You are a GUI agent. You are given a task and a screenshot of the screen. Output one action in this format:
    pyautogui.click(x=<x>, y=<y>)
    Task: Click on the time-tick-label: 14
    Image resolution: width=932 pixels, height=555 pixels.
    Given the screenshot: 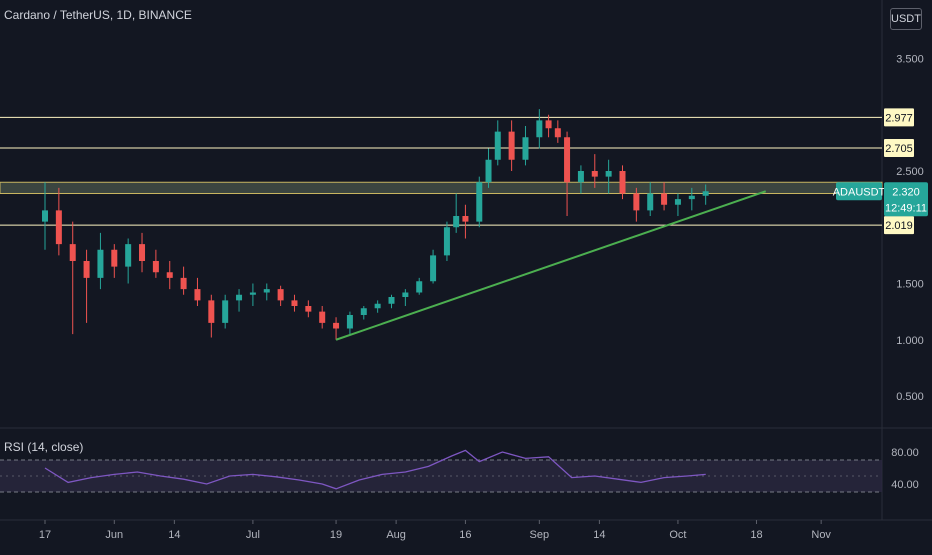 What is the action you would take?
    pyautogui.click(x=599, y=535)
    